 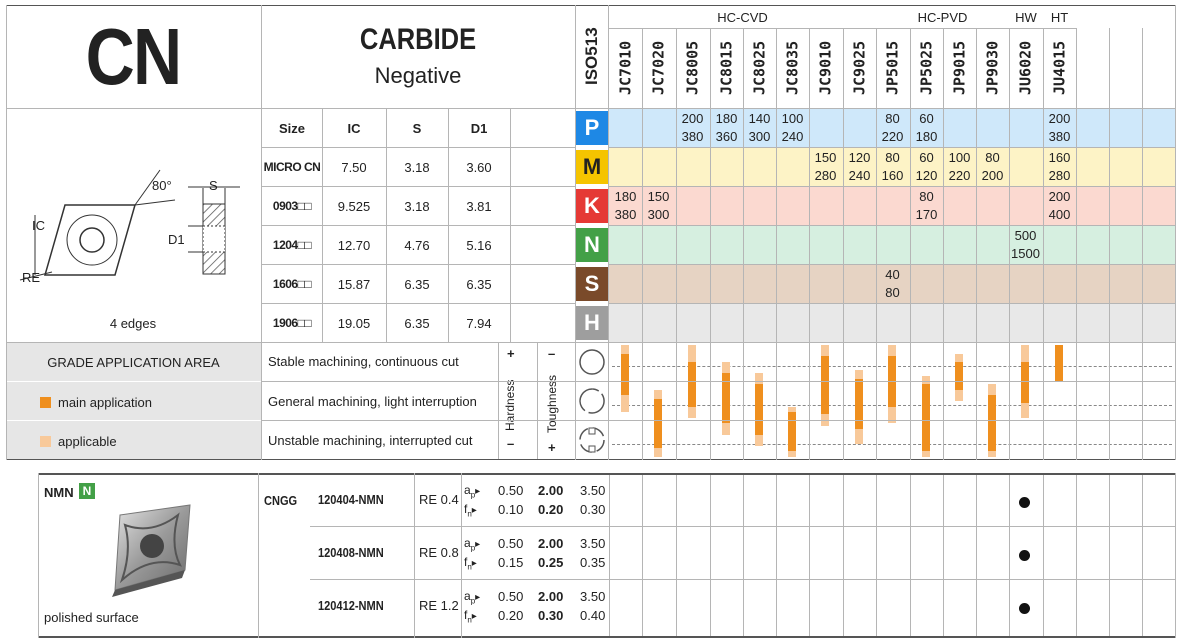 I want to click on fn-value: 0.10, so click(x=511, y=509).